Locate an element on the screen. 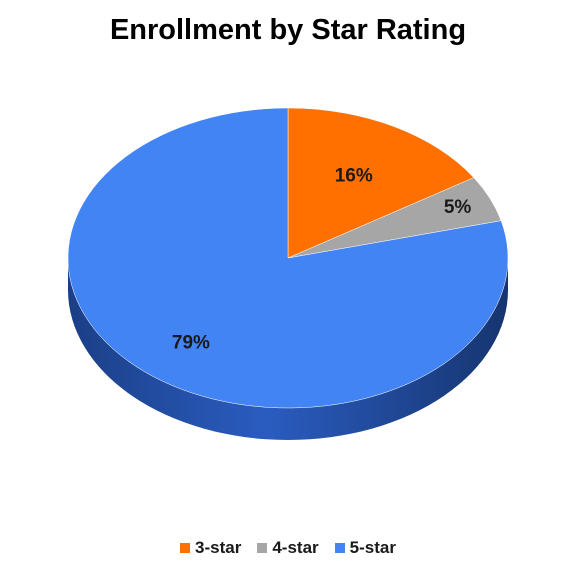 This screenshot has height=579, width=576. chart-title: Enrollment by Star Rating is located at coordinates (288, 30).